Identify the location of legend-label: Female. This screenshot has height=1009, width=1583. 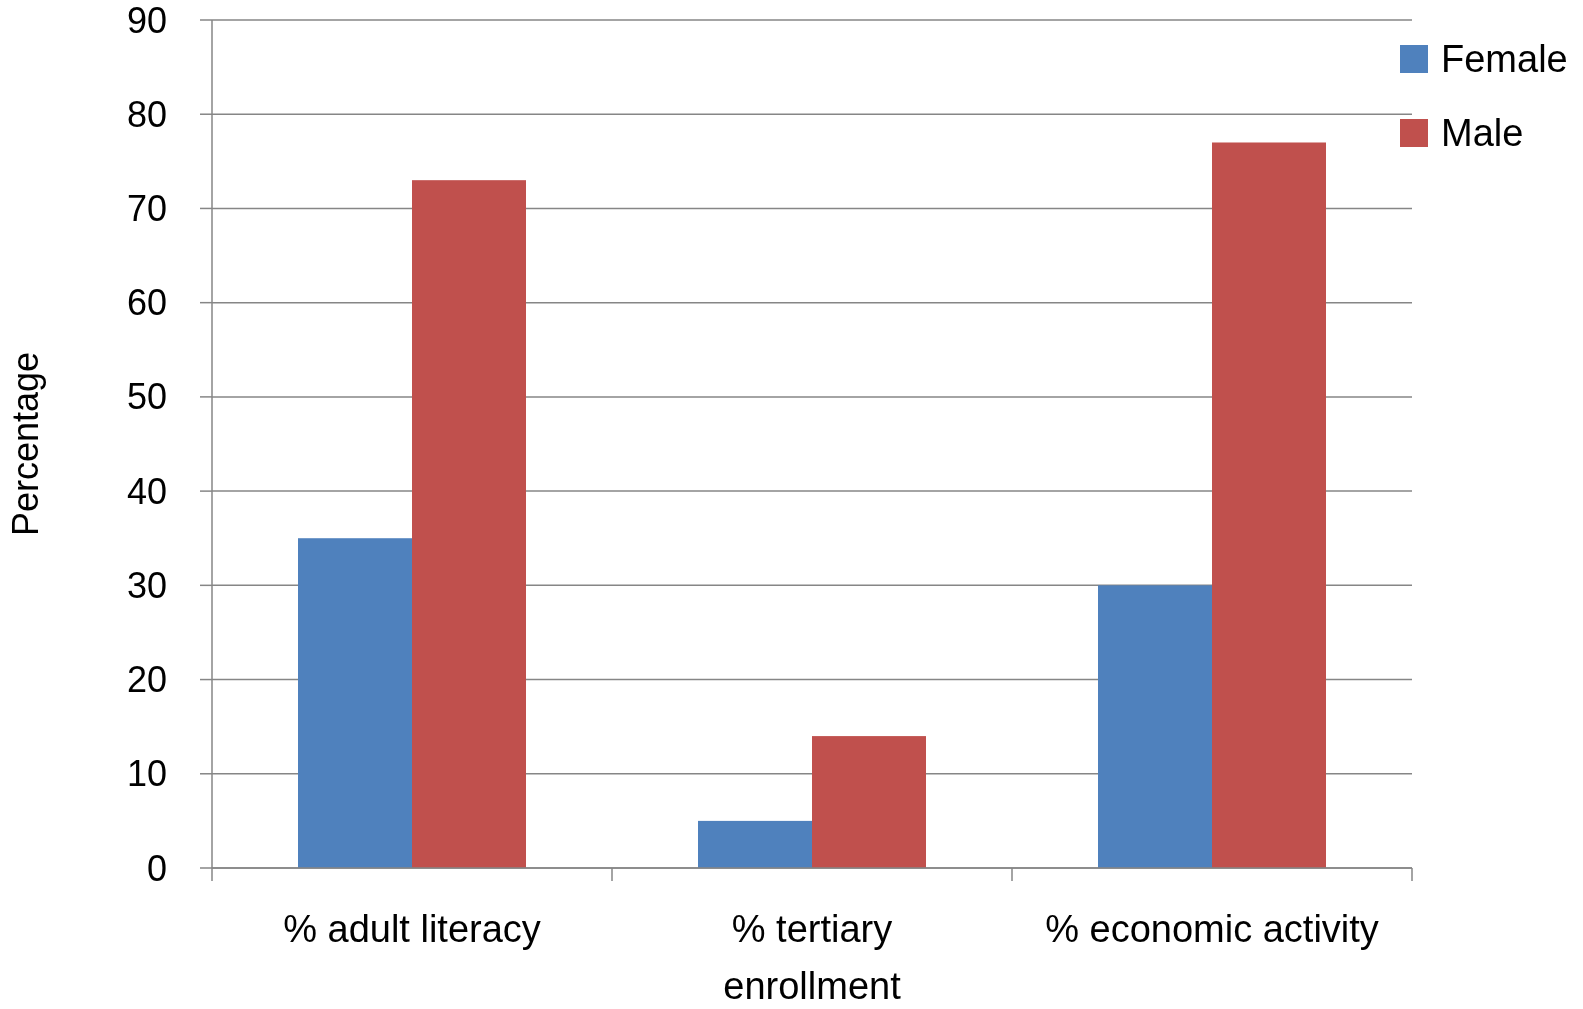
(1504, 59).